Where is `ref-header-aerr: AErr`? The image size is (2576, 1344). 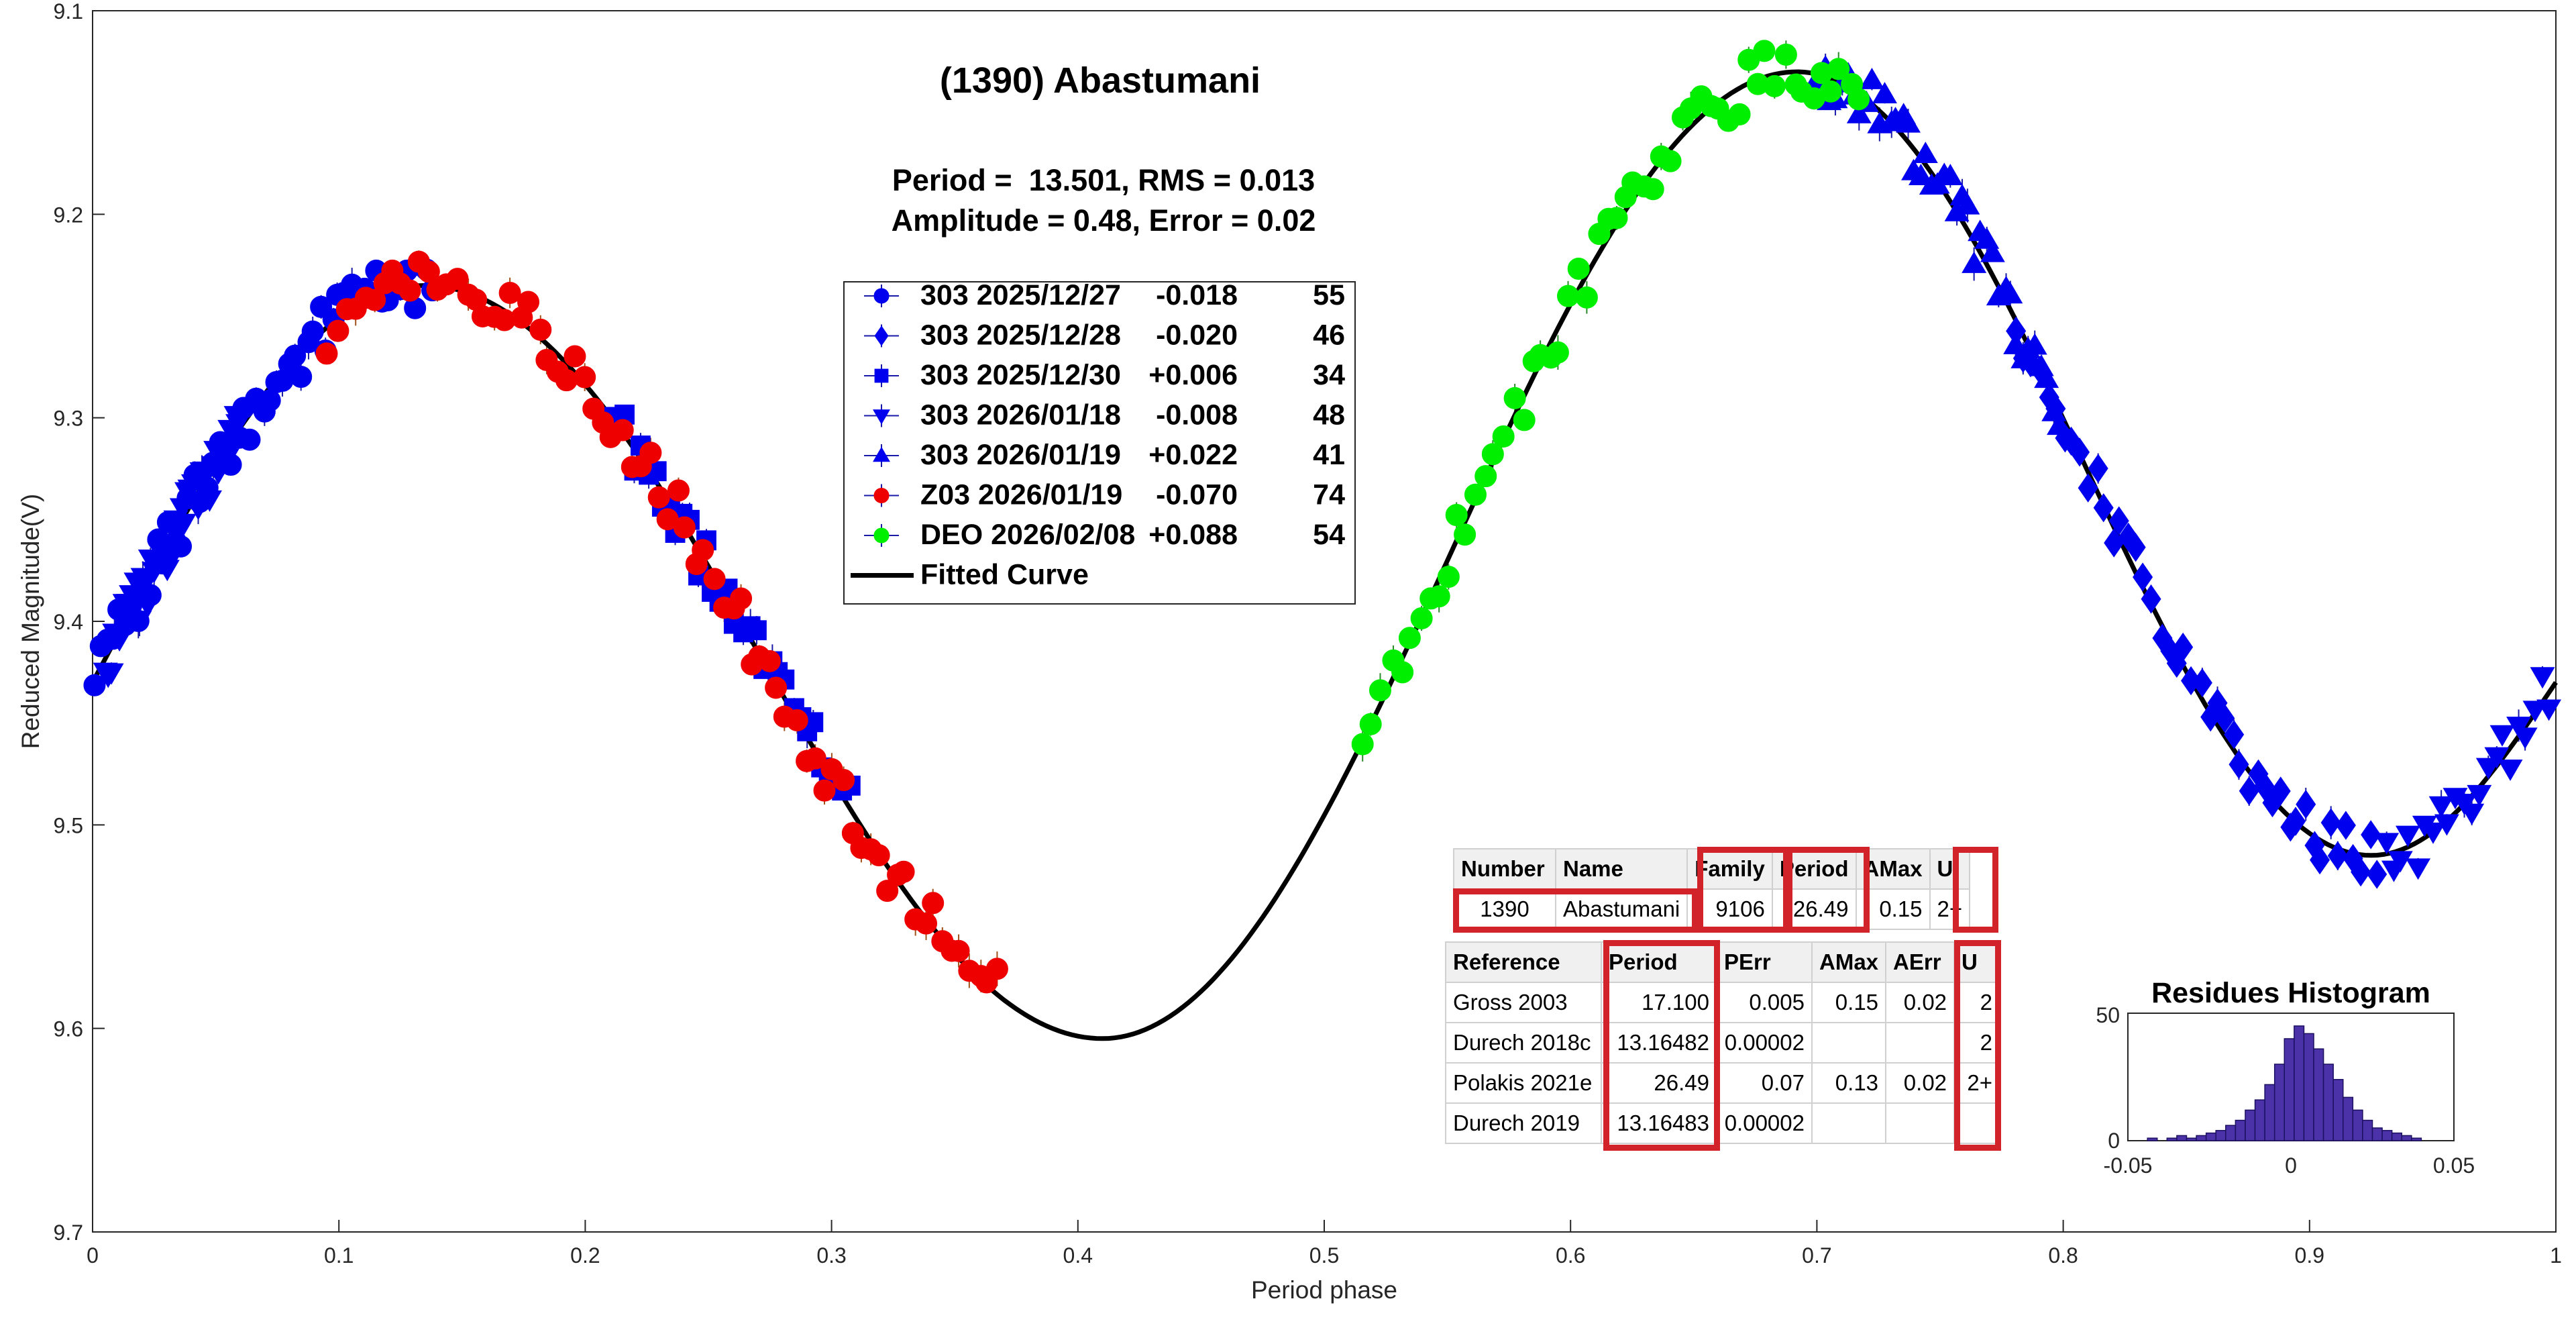 ref-header-aerr: AErr is located at coordinates (1920, 962).